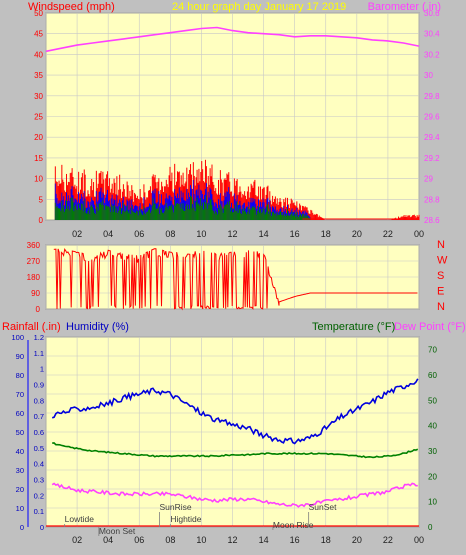  What do you see at coordinates (71, 7) in the screenshot?
I see `windspeed-axis-label: Windspeed (mph)` at bounding box center [71, 7].